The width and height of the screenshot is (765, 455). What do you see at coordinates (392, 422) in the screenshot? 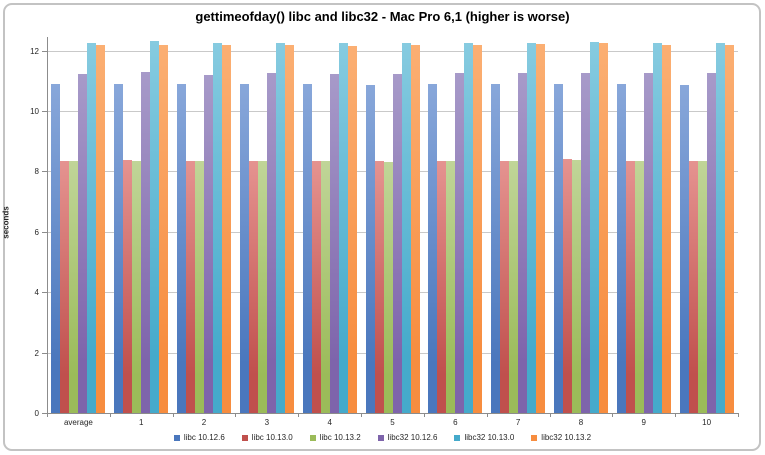
I see `x-category-label-5: 5` at bounding box center [392, 422].